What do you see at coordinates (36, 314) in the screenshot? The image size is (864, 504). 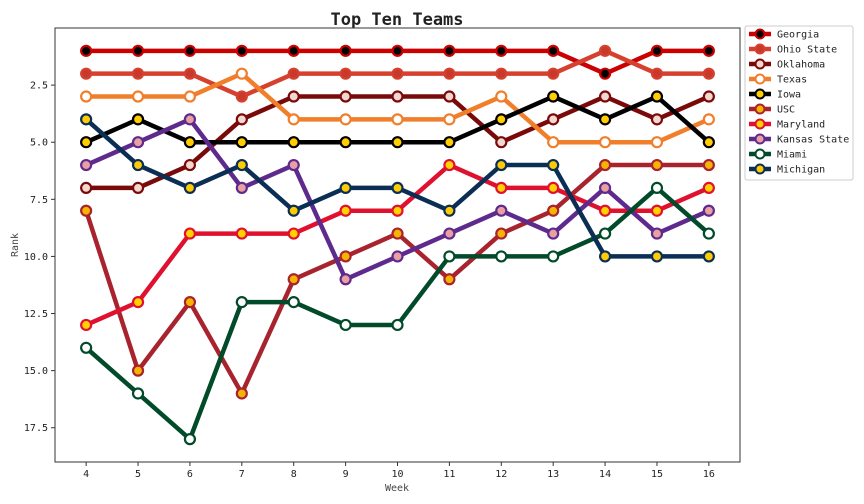 I see `y-tick-label: 12.5` at bounding box center [36, 314].